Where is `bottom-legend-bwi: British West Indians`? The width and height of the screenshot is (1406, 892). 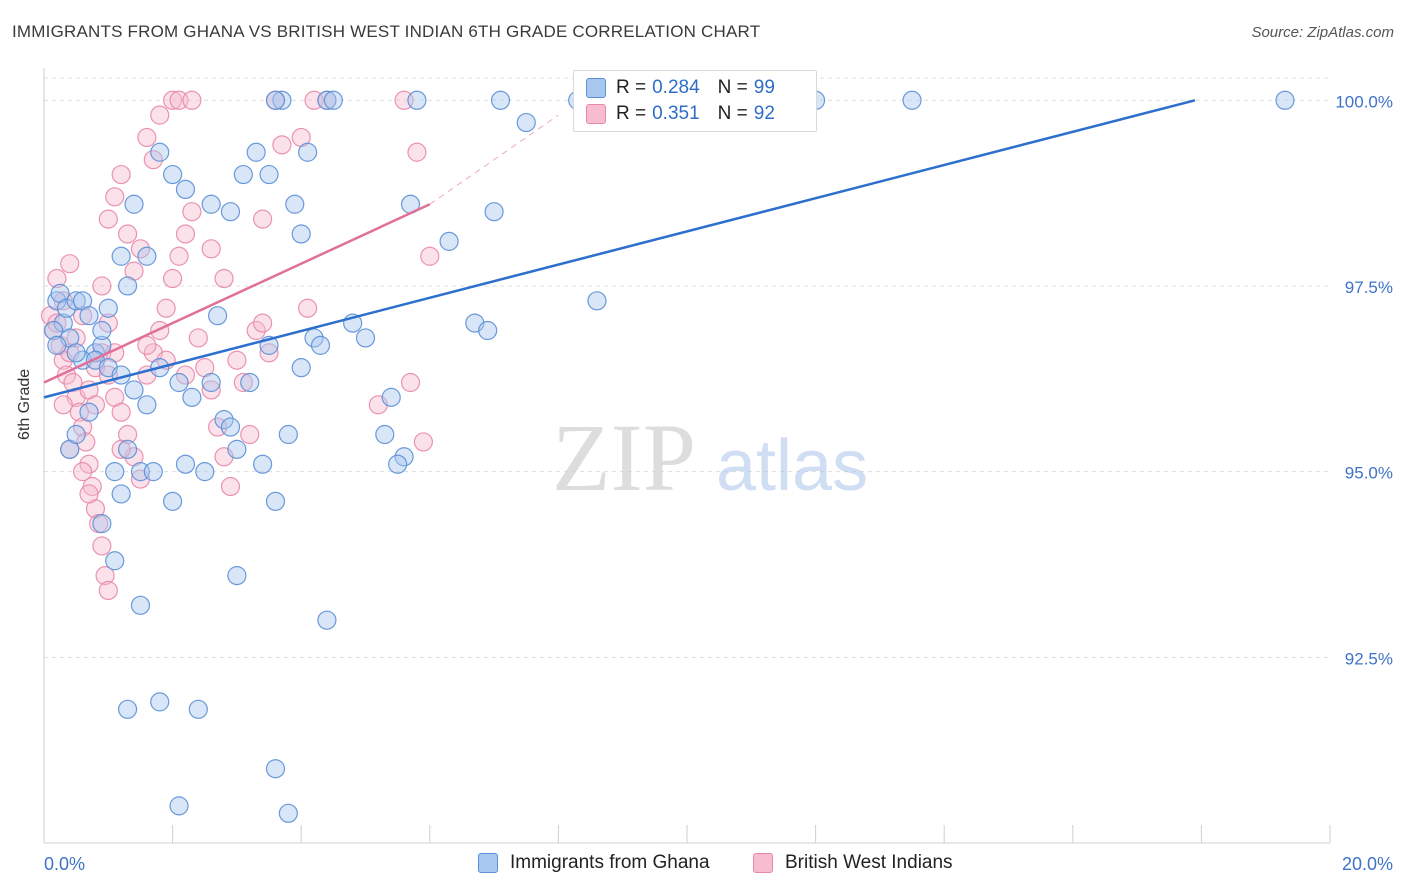
bottom-legend-bwi: British West Indians is located at coordinates (853, 863).